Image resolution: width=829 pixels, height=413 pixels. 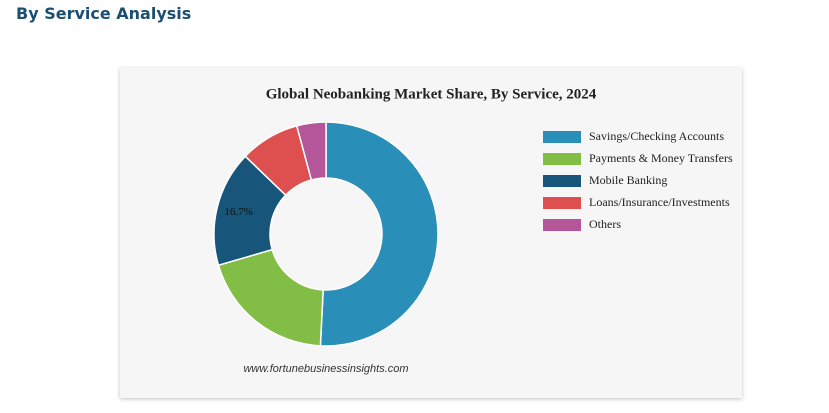 I want to click on data-label: 16.7%, so click(x=238, y=212).